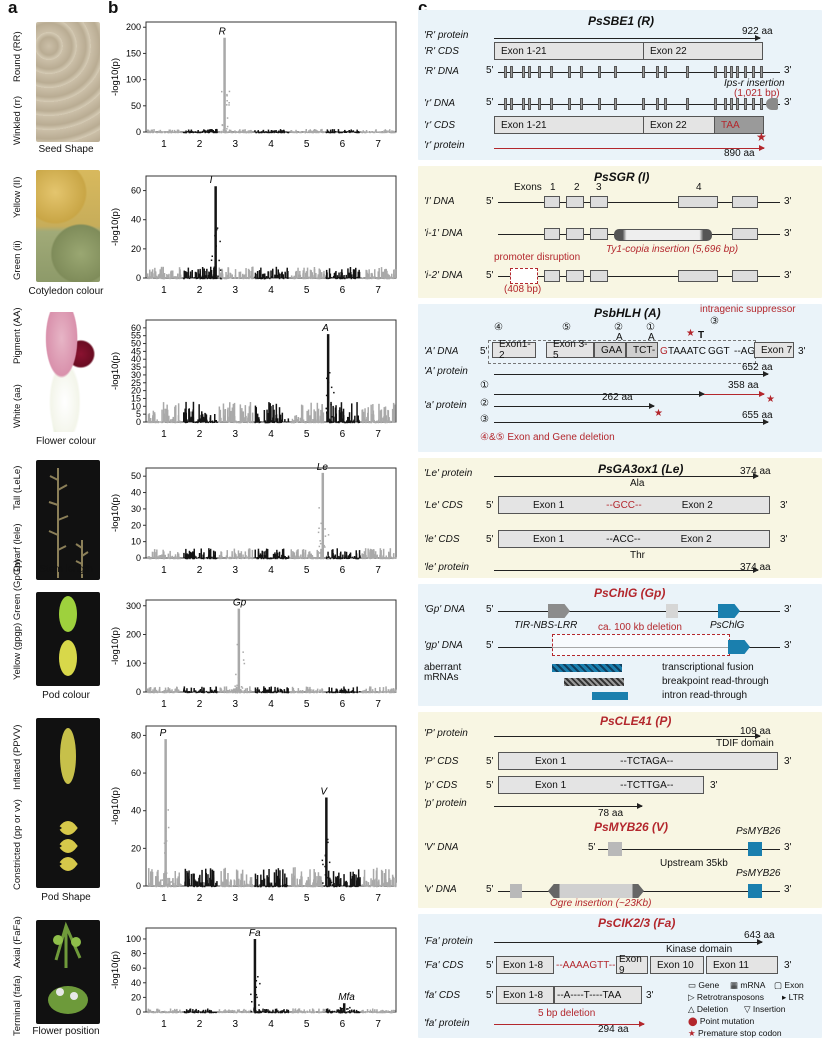 The image size is (828, 1042). What do you see at coordinates (708, 667) in the screenshot?
I see `transcriptional-fusion-label: transcriptional fusion` at bounding box center [708, 667].